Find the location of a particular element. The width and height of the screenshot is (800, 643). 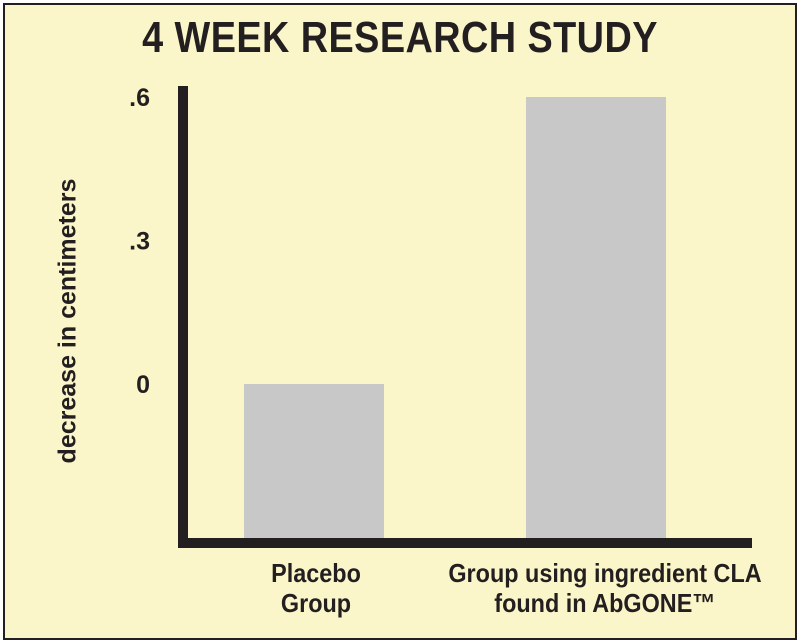

category-label-placebo: Placebo Group is located at coordinates (315, 588).